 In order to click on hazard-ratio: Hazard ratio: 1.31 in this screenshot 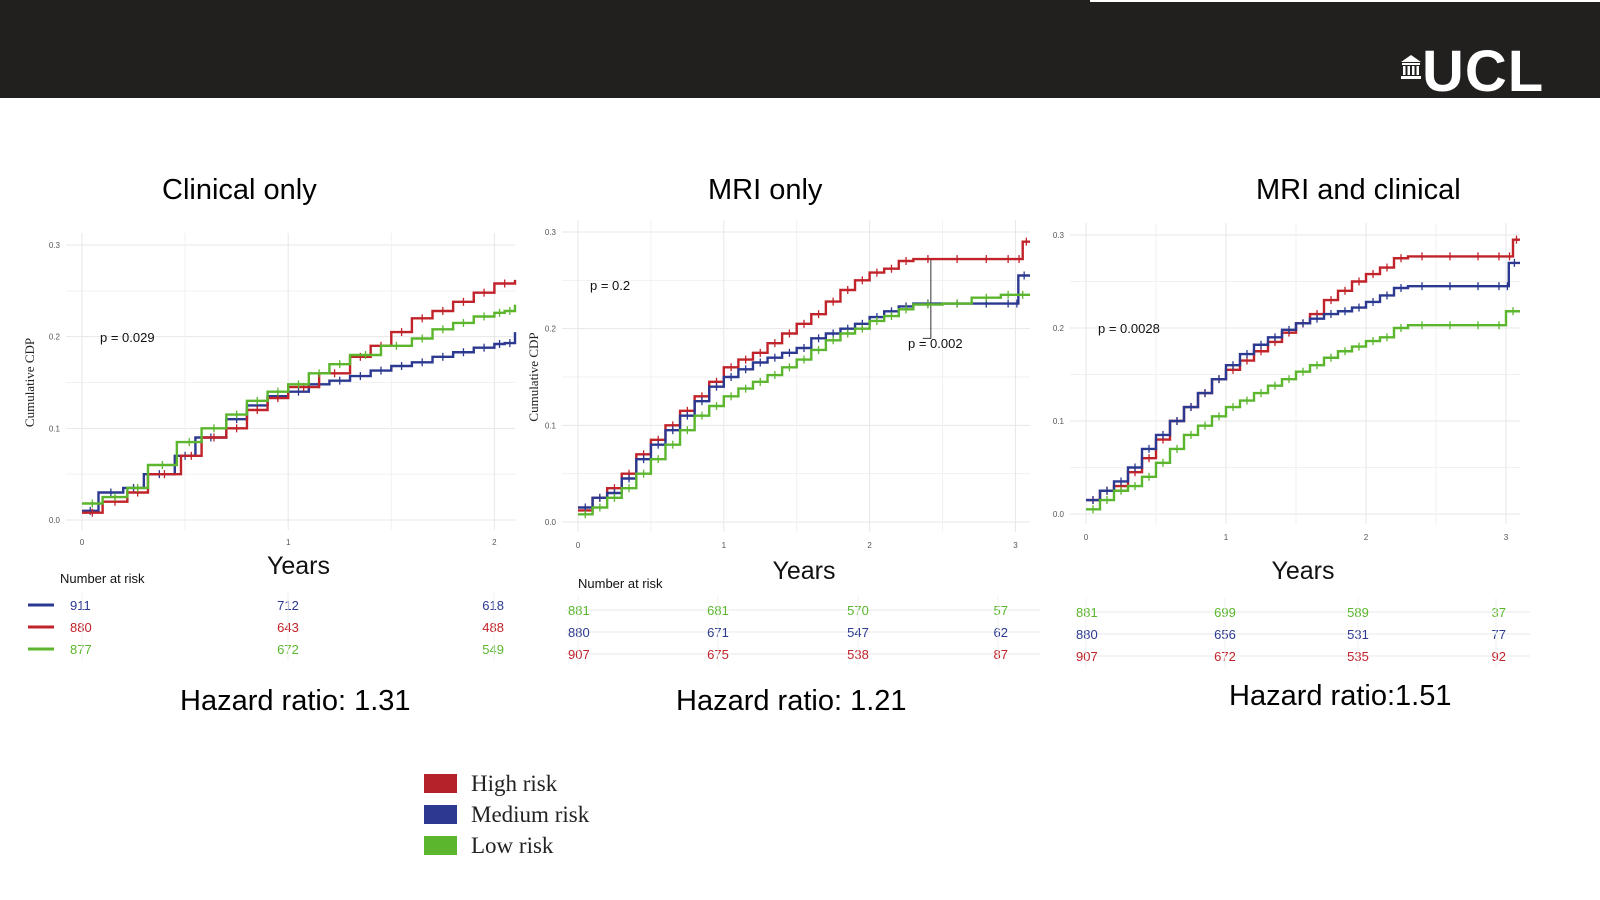, I will do `click(295, 701)`.